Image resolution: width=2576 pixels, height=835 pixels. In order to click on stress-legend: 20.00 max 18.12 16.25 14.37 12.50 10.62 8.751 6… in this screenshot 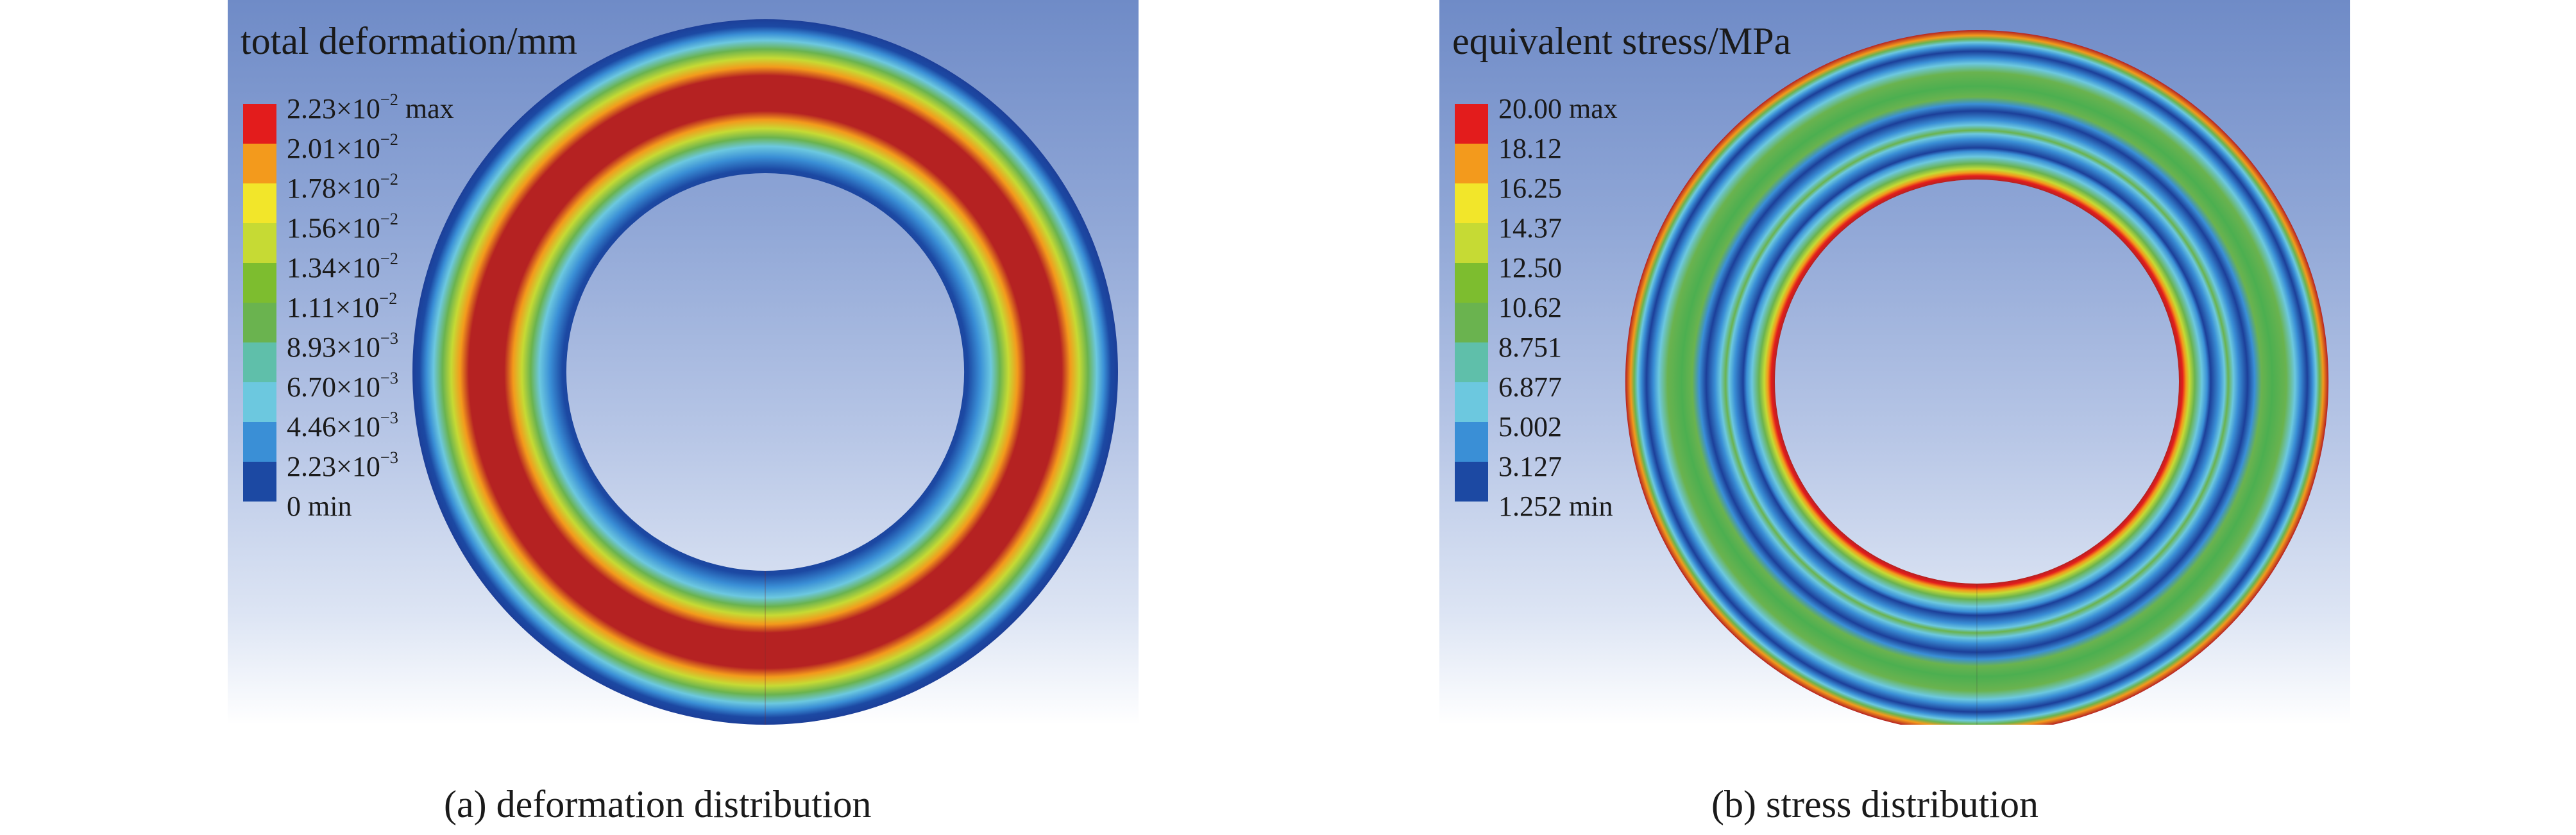, I will do `click(1634, 317)`.